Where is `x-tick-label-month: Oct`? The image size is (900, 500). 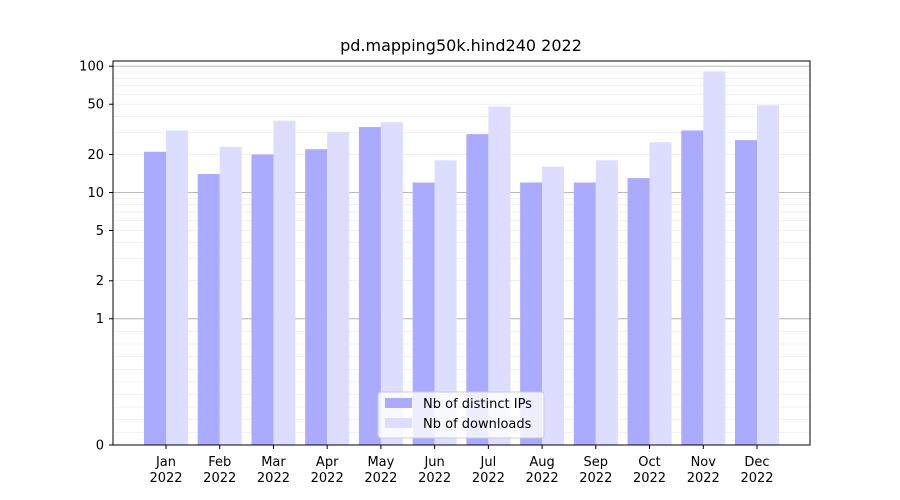
x-tick-label-month: Oct is located at coordinates (649, 462).